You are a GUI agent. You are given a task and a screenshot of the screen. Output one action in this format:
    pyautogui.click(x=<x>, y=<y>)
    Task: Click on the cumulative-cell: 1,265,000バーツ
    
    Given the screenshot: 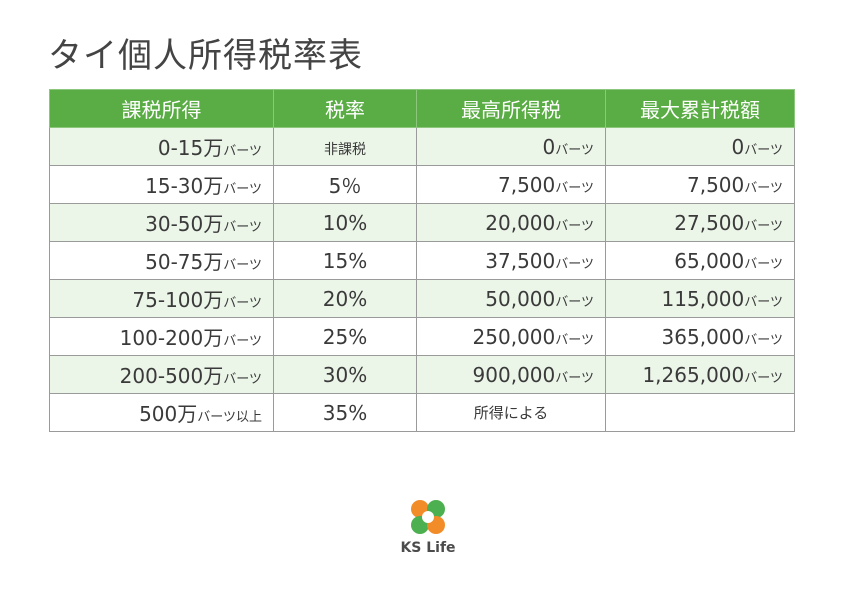 What is the action you would take?
    pyautogui.click(x=700, y=374)
    